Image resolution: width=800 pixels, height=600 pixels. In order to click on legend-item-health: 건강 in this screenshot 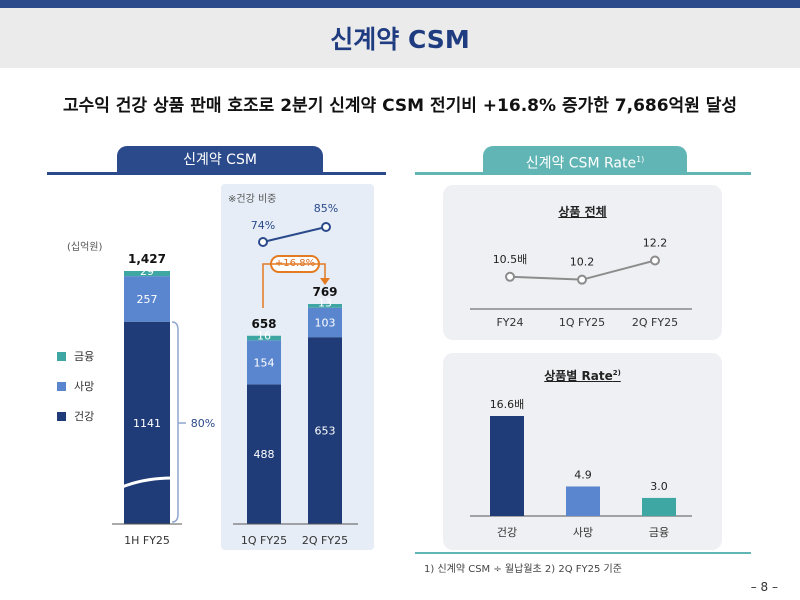, I will do `click(75, 417)`.